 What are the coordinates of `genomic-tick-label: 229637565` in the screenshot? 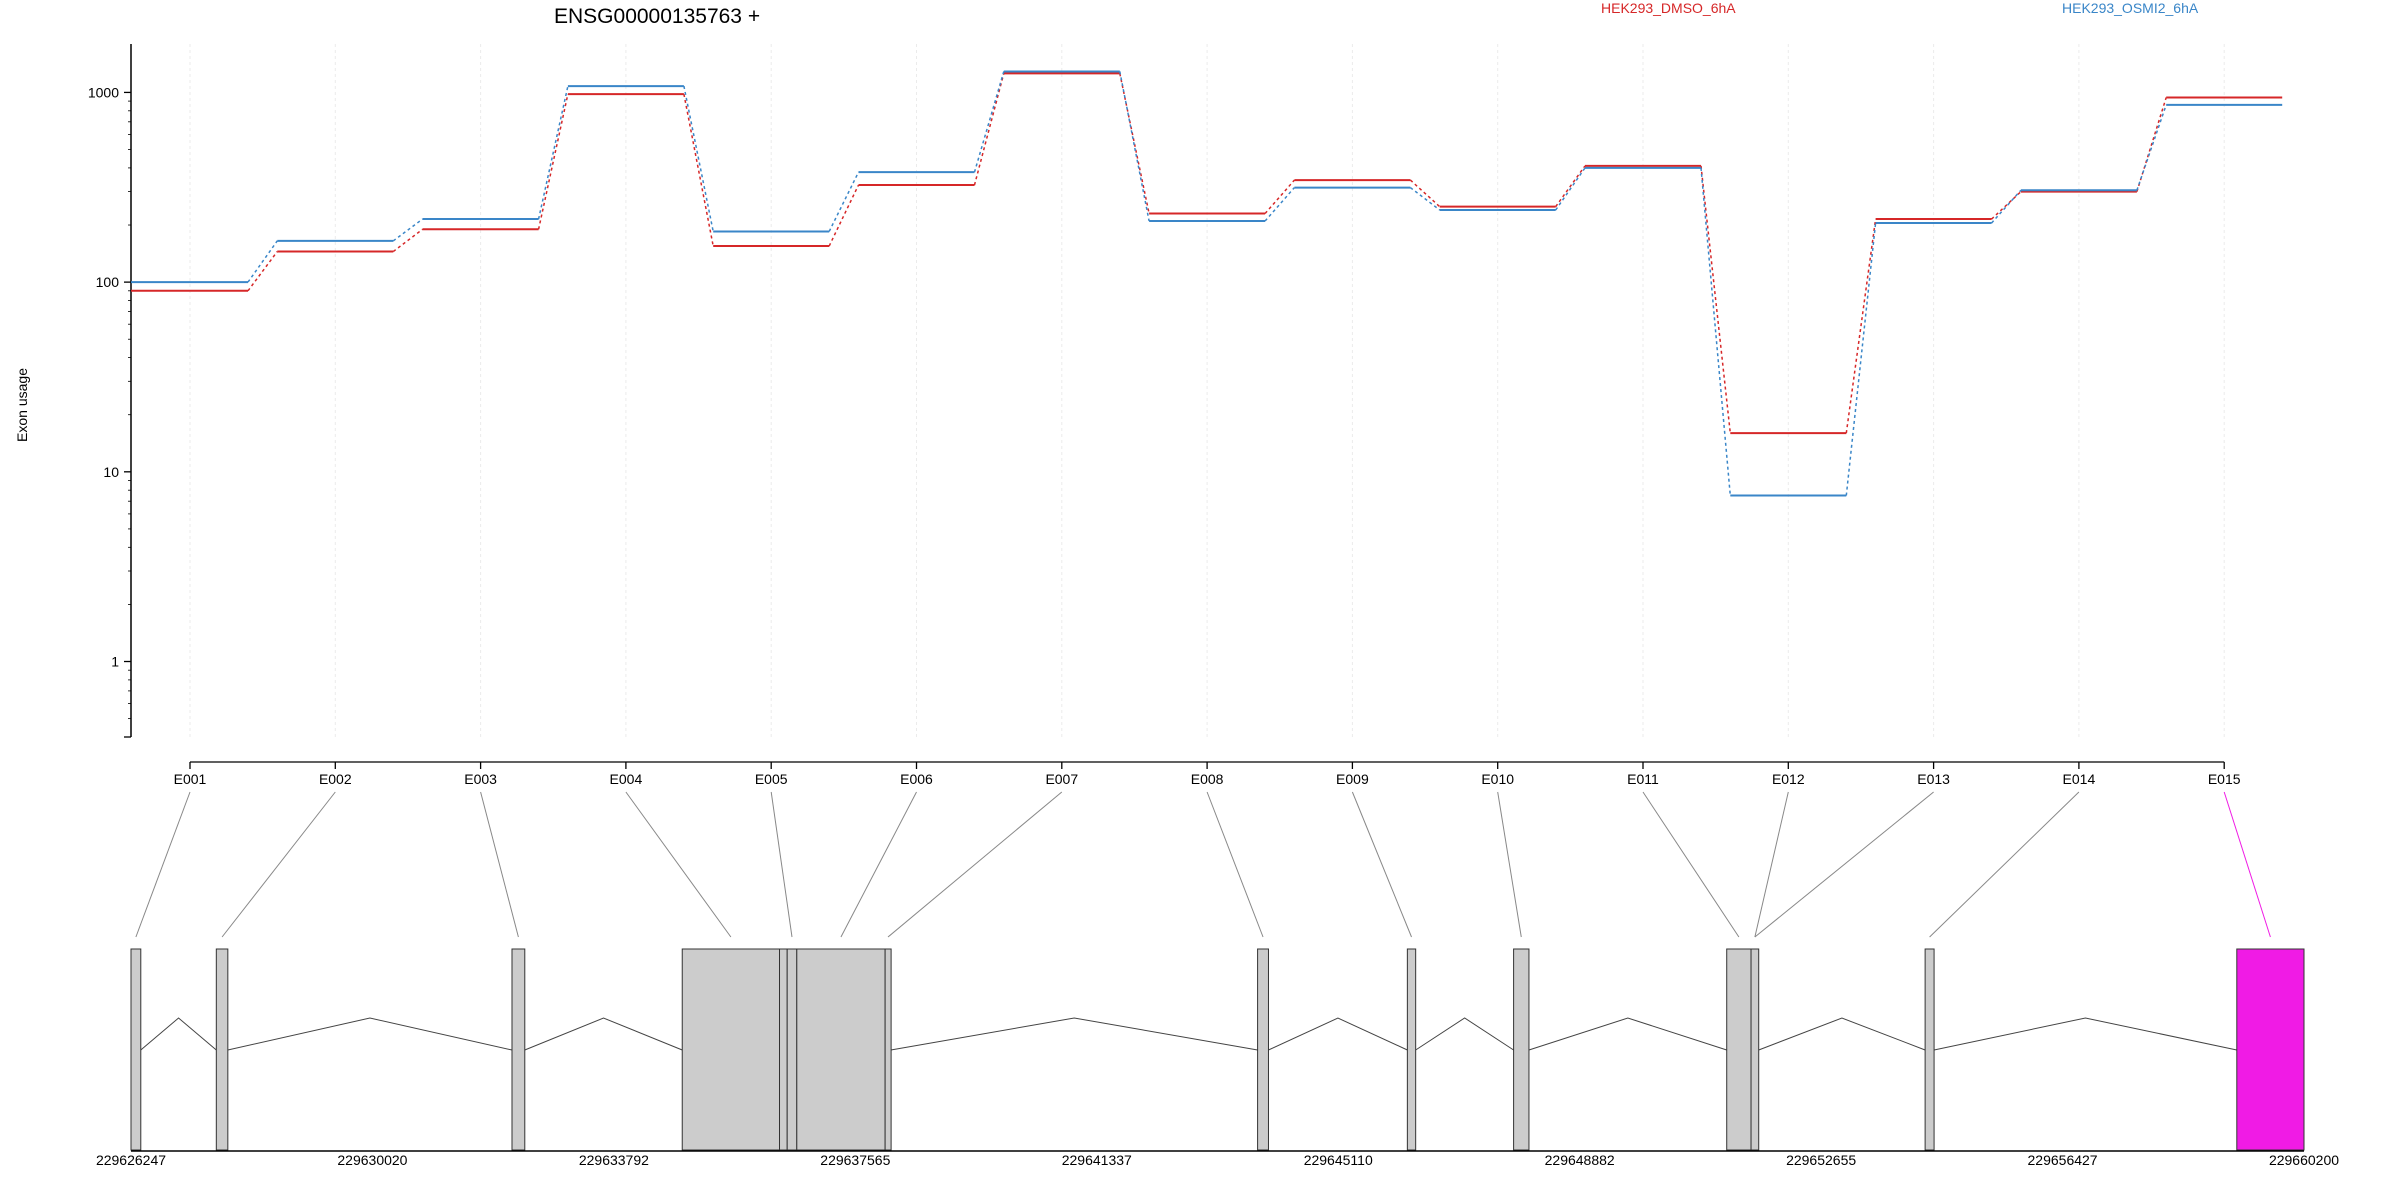 It's located at (855, 1160).